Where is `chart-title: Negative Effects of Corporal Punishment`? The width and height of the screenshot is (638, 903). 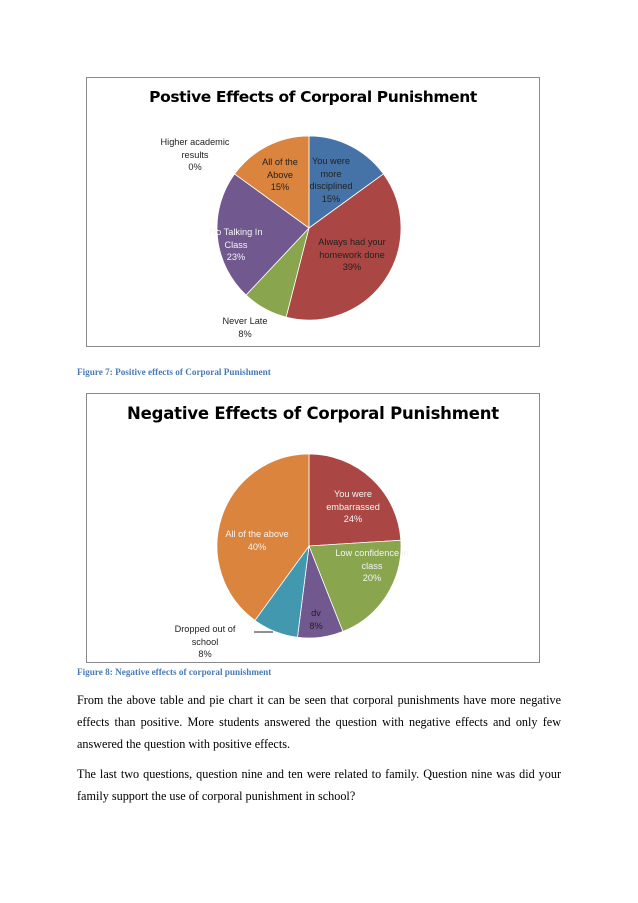
chart-title: Negative Effects of Corporal Punishment is located at coordinates (313, 413).